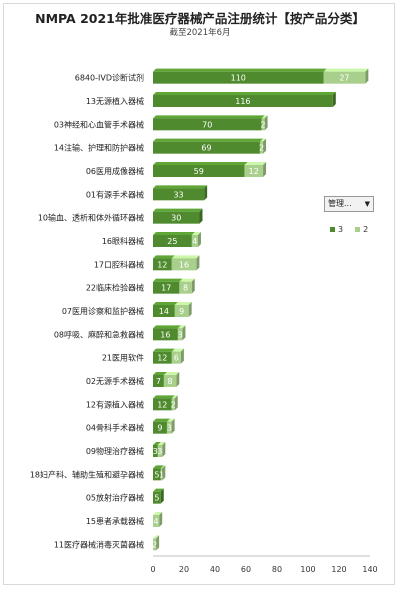 The height and width of the screenshot is (589, 400). Describe the element at coordinates (115, 171) in the screenshot. I see `y-category-label: 06医用成像器械` at that location.